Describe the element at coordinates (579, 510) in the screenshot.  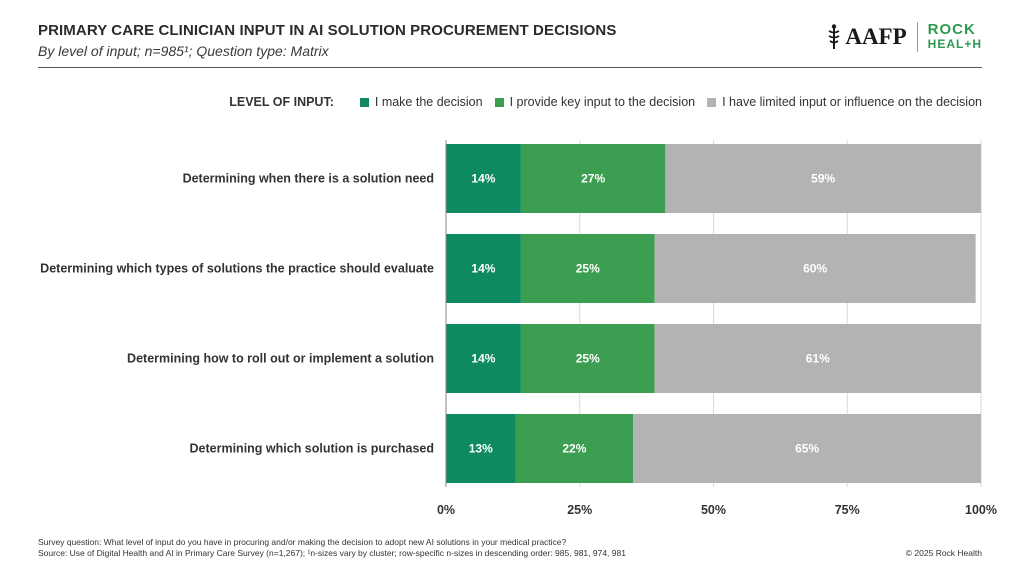
I see `x-tick-label-25: 25%` at that location.